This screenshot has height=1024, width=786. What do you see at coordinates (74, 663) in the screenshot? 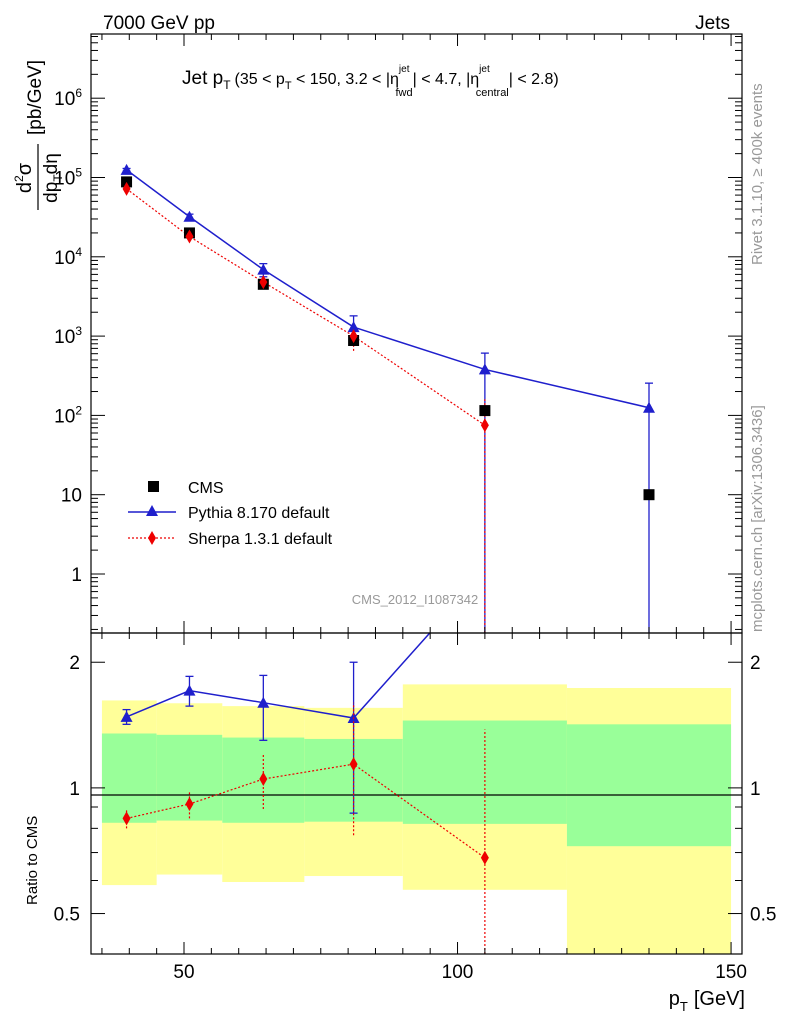
I see `ratio-y-tick-label: 2` at bounding box center [74, 663].